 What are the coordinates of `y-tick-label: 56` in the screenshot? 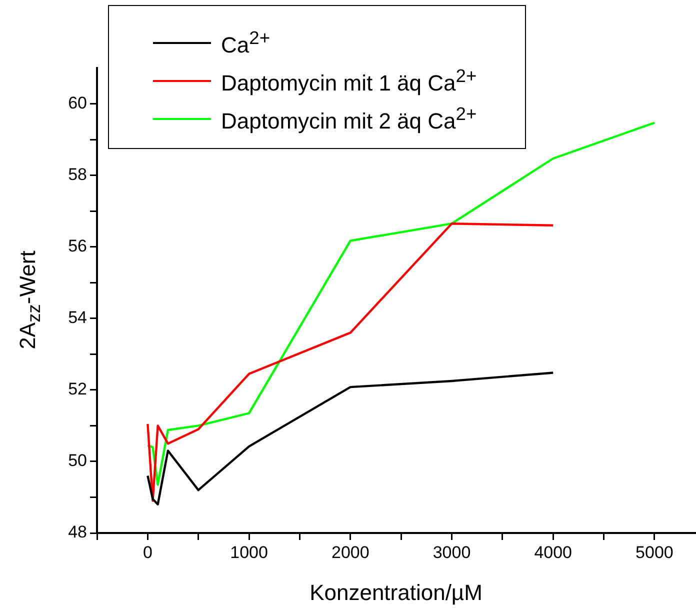 It's located at (77, 246).